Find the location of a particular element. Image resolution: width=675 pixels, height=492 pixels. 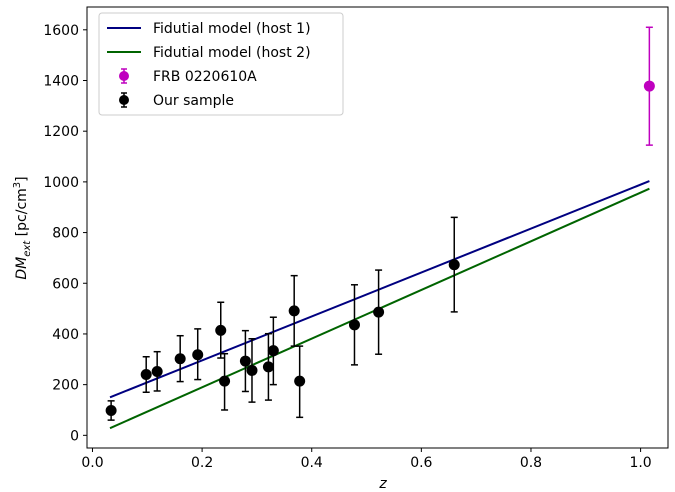

y-axis-label-unit-close: ] is located at coordinates (22, 178).